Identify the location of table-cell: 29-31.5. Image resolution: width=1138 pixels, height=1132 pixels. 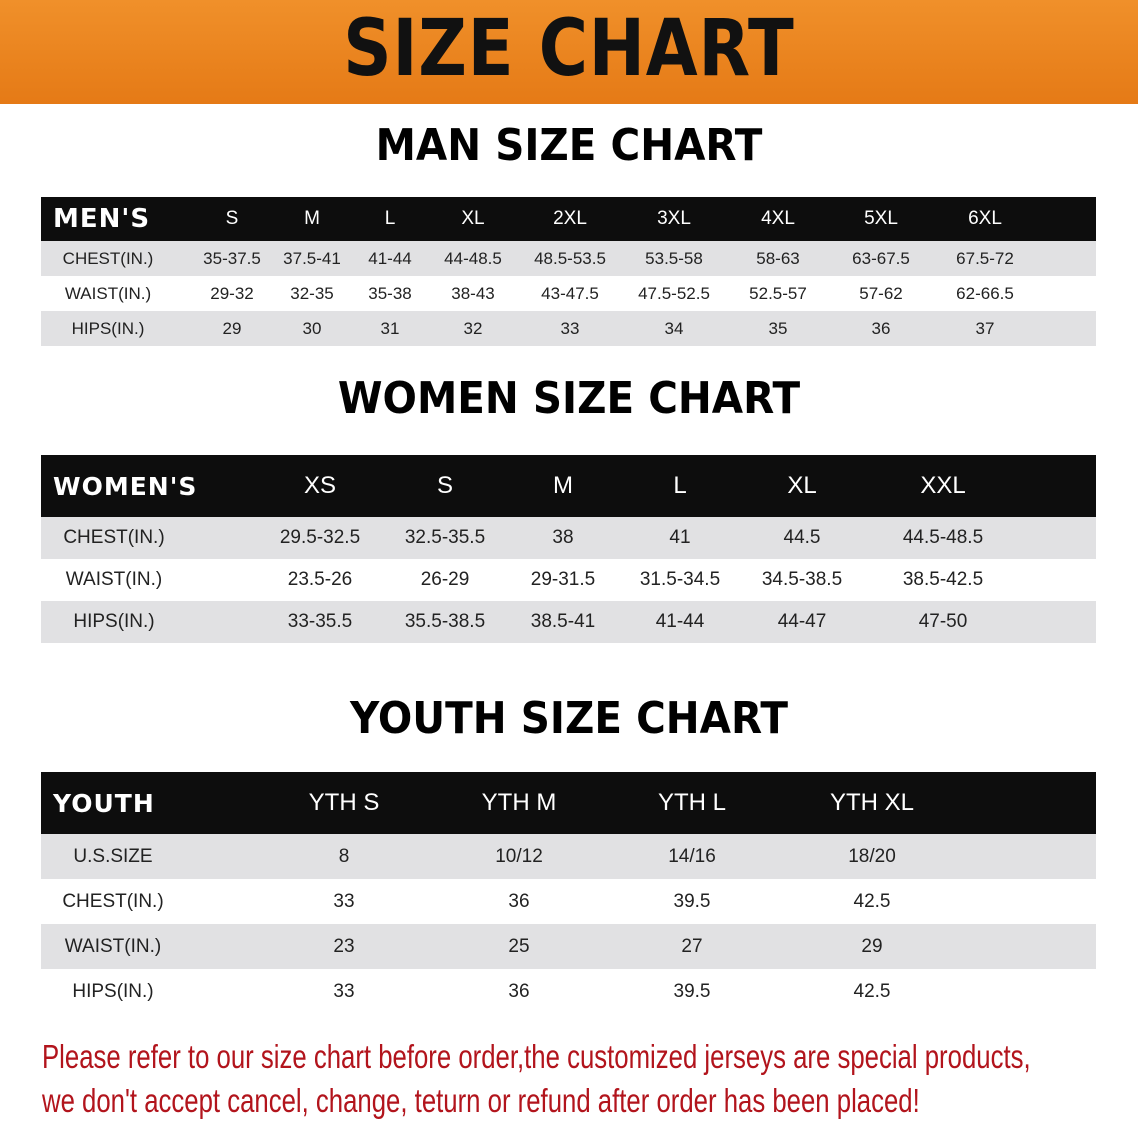
(563, 579).